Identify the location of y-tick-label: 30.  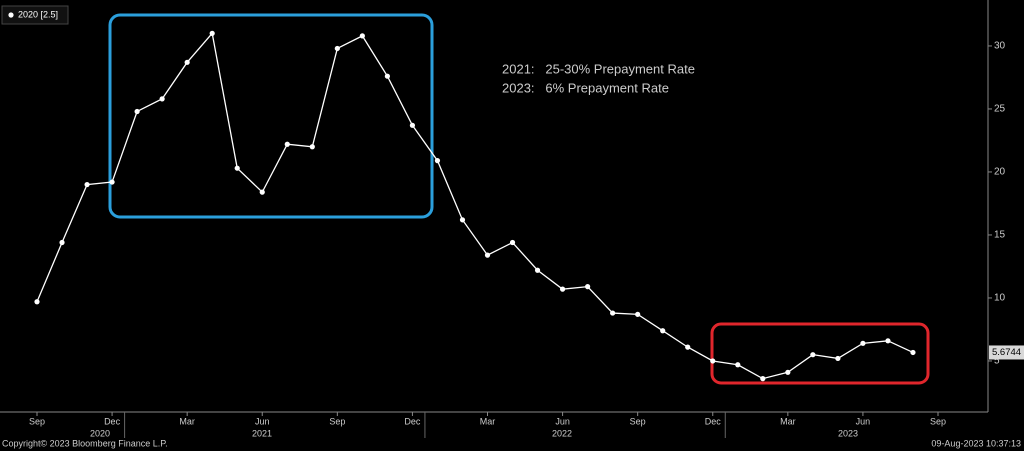
(1000, 46).